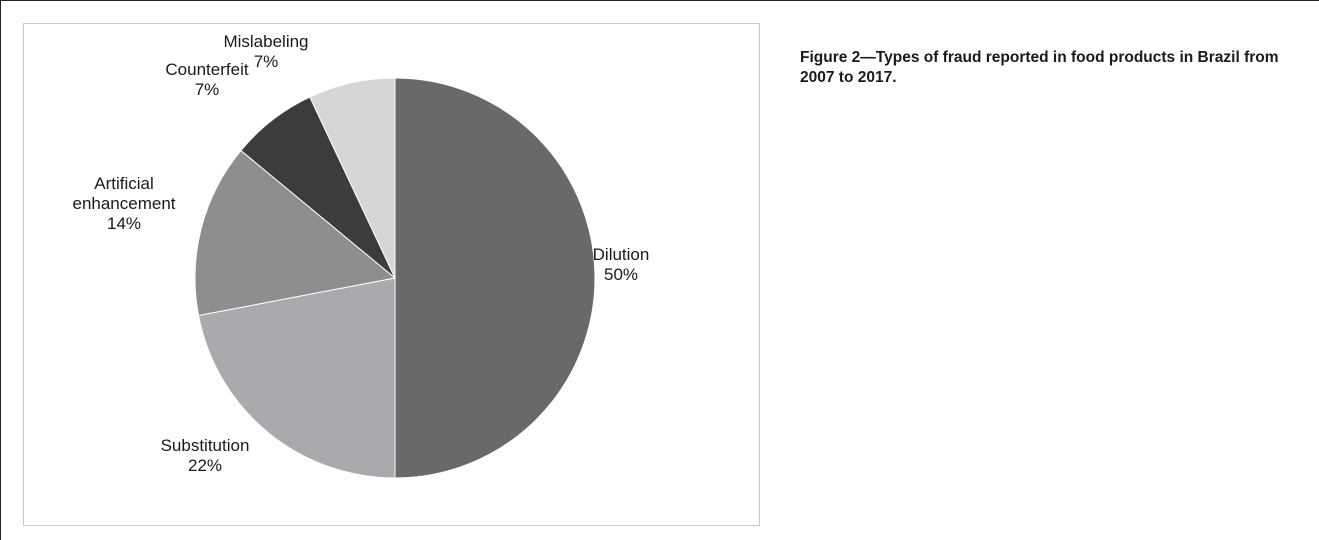 This screenshot has height=540, width=1319. I want to click on slice-label-substitution: Substitution 22%, so click(205, 455).